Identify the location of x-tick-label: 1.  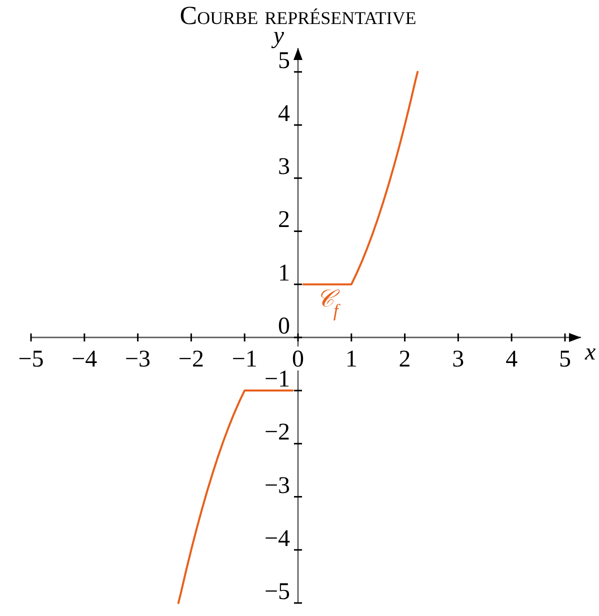
(351, 359).